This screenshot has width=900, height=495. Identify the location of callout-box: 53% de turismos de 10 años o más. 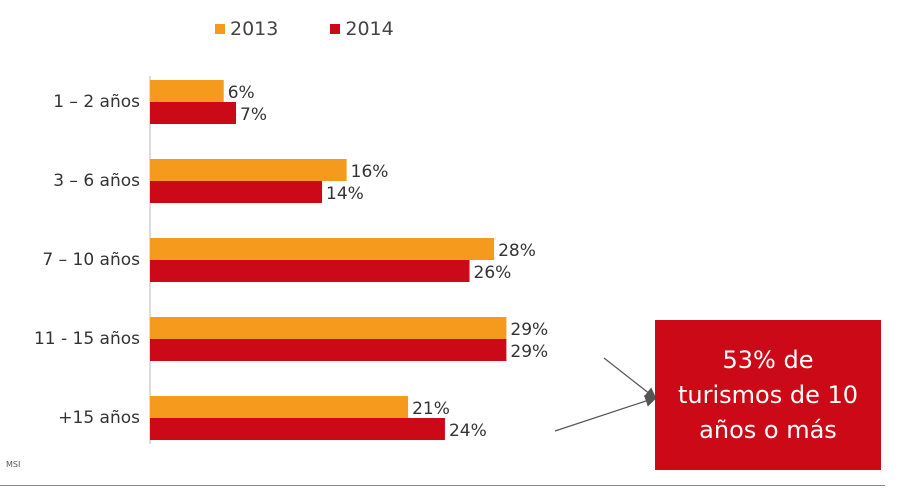
(768, 395).